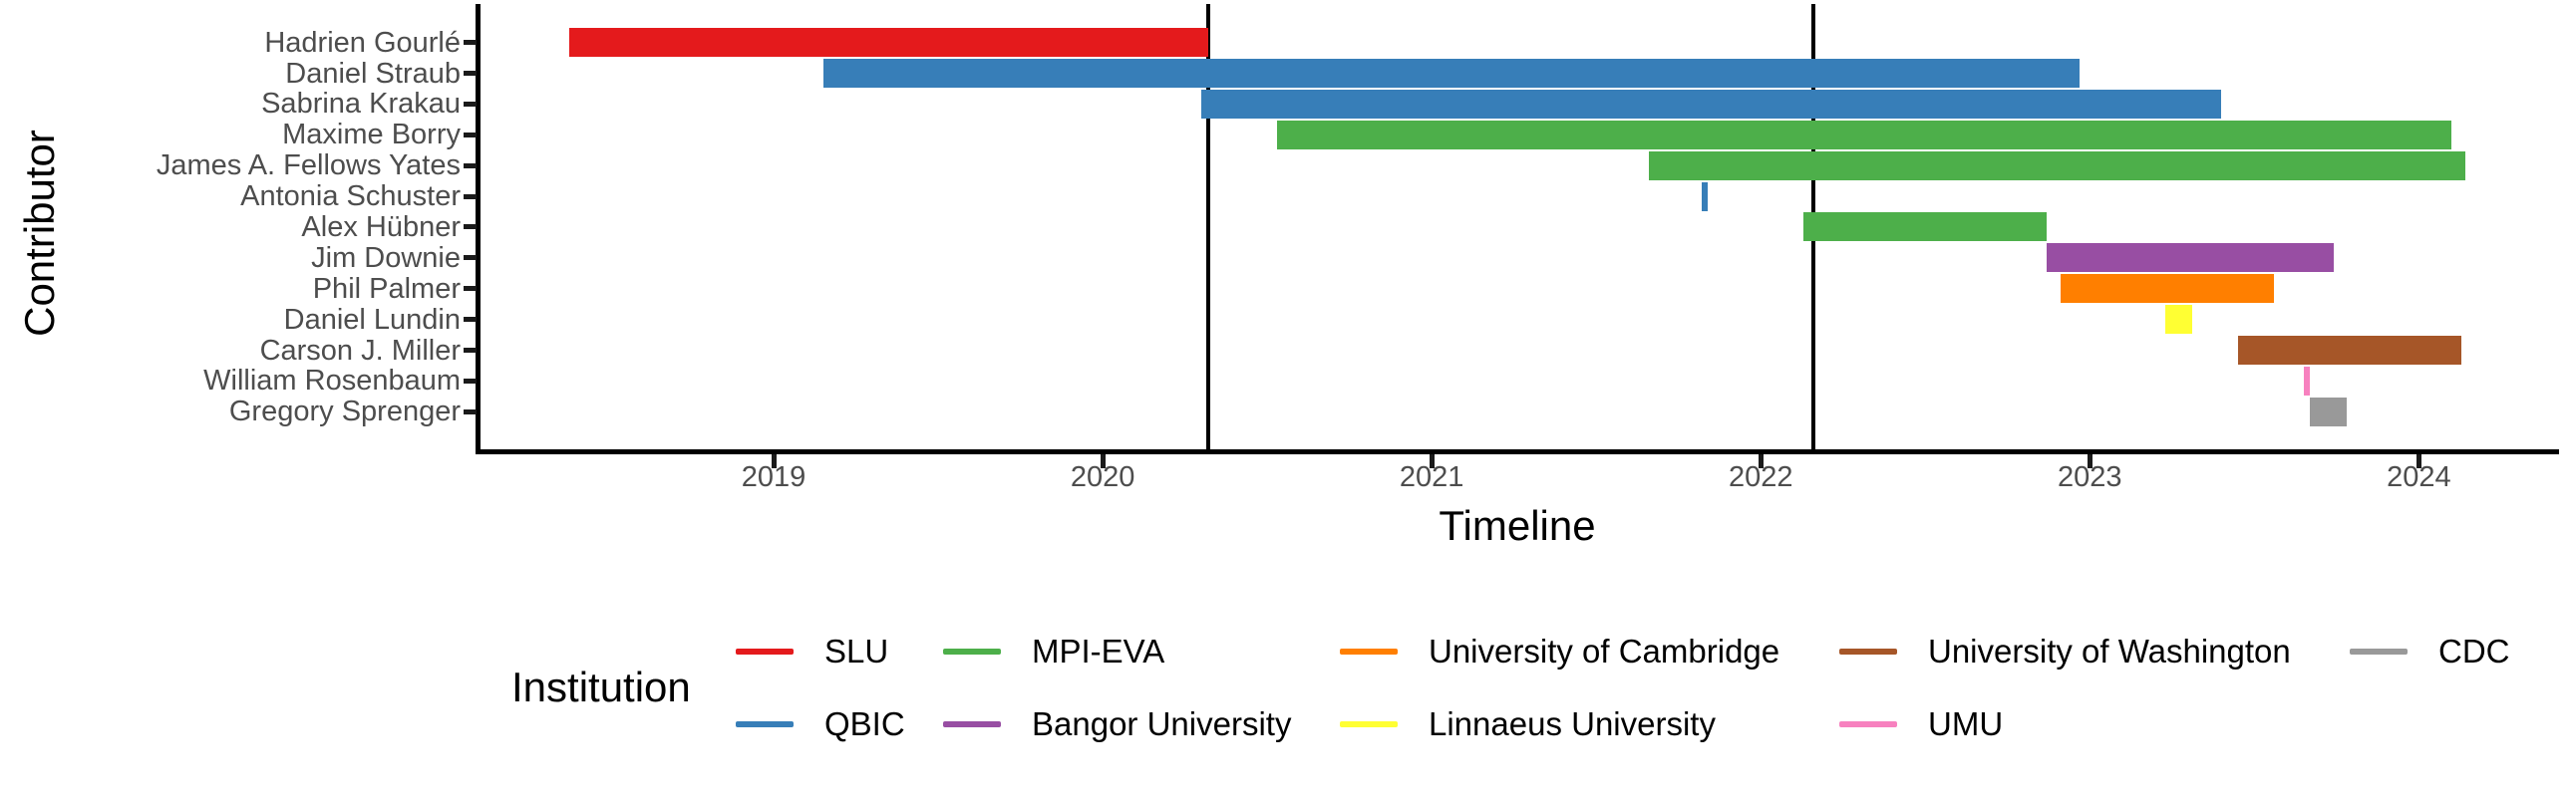 This screenshot has height=806, width=2576. What do you see at coordinates (1711, 104) in the screenshot?
I see `bar-sabrina-krakau` at bounding box center [1711, 104].